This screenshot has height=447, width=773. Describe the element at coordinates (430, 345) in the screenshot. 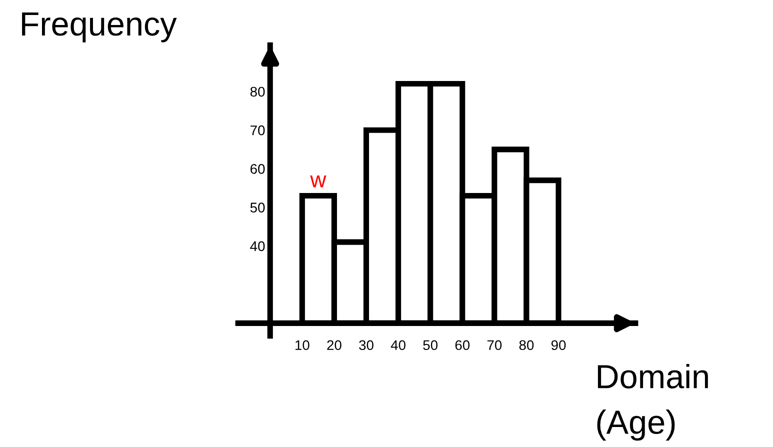

I see `x-tick-label: 50` at that location.